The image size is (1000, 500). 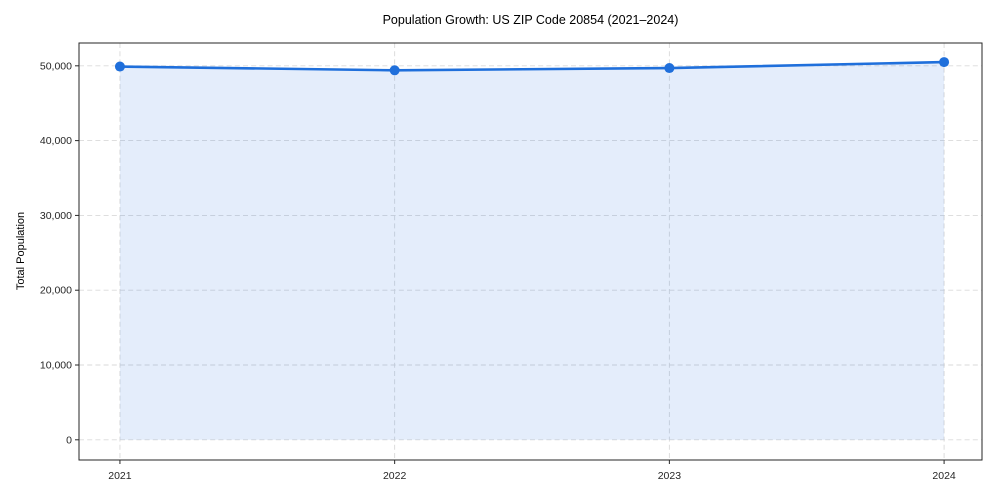 What do you see at coordinates (944, 62) in the screenshot?
I see `data-point-2024` at bounding box center [944, 62].